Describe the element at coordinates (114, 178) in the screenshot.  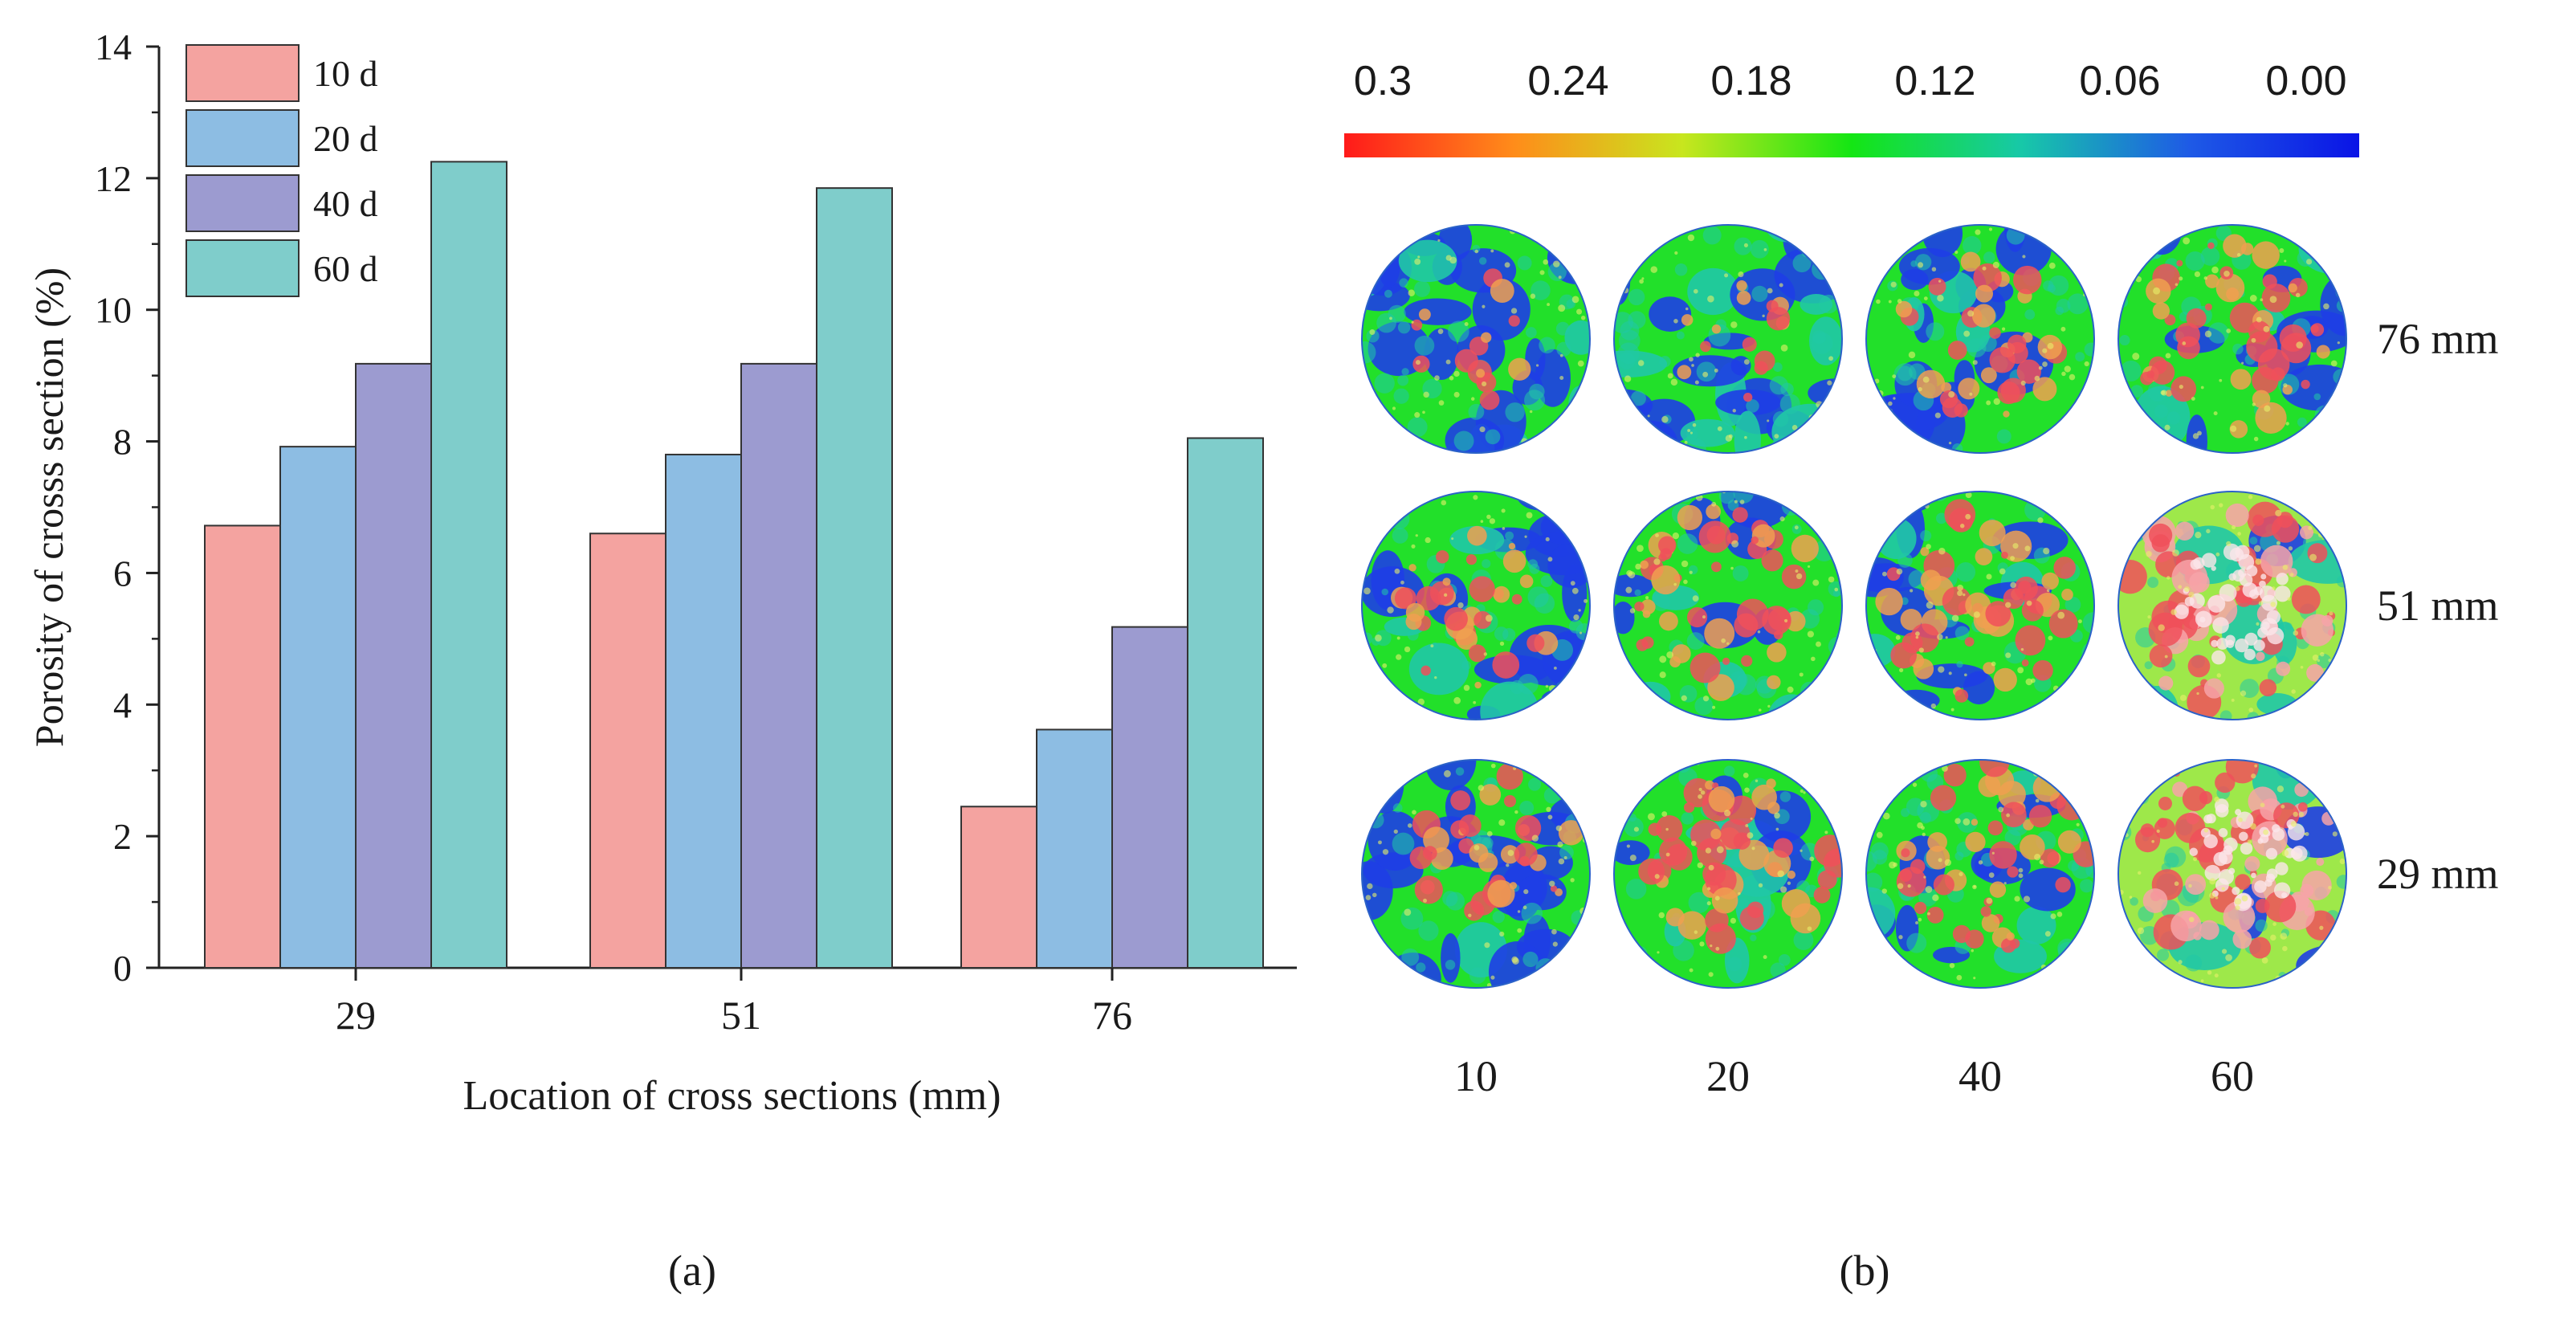
I see `y-tick-label: 12` at that location.